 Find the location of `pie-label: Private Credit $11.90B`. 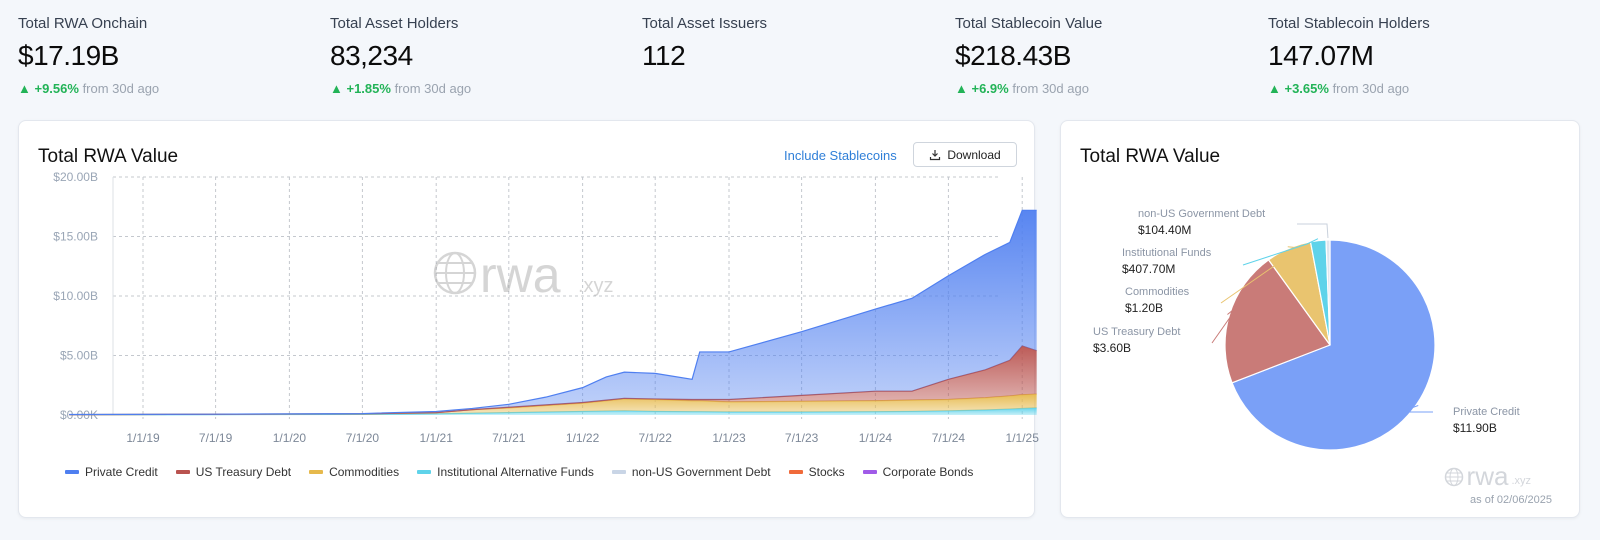

pie-label: Private Credit $11.90B is located at coordinates (1486, 421).